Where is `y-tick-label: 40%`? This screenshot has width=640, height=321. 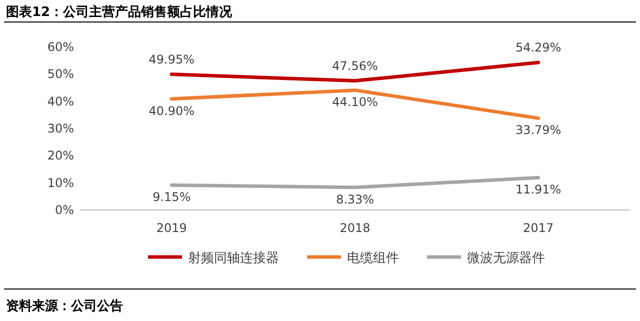
y-tick-label: 40% is located at coordinates (60, 101).